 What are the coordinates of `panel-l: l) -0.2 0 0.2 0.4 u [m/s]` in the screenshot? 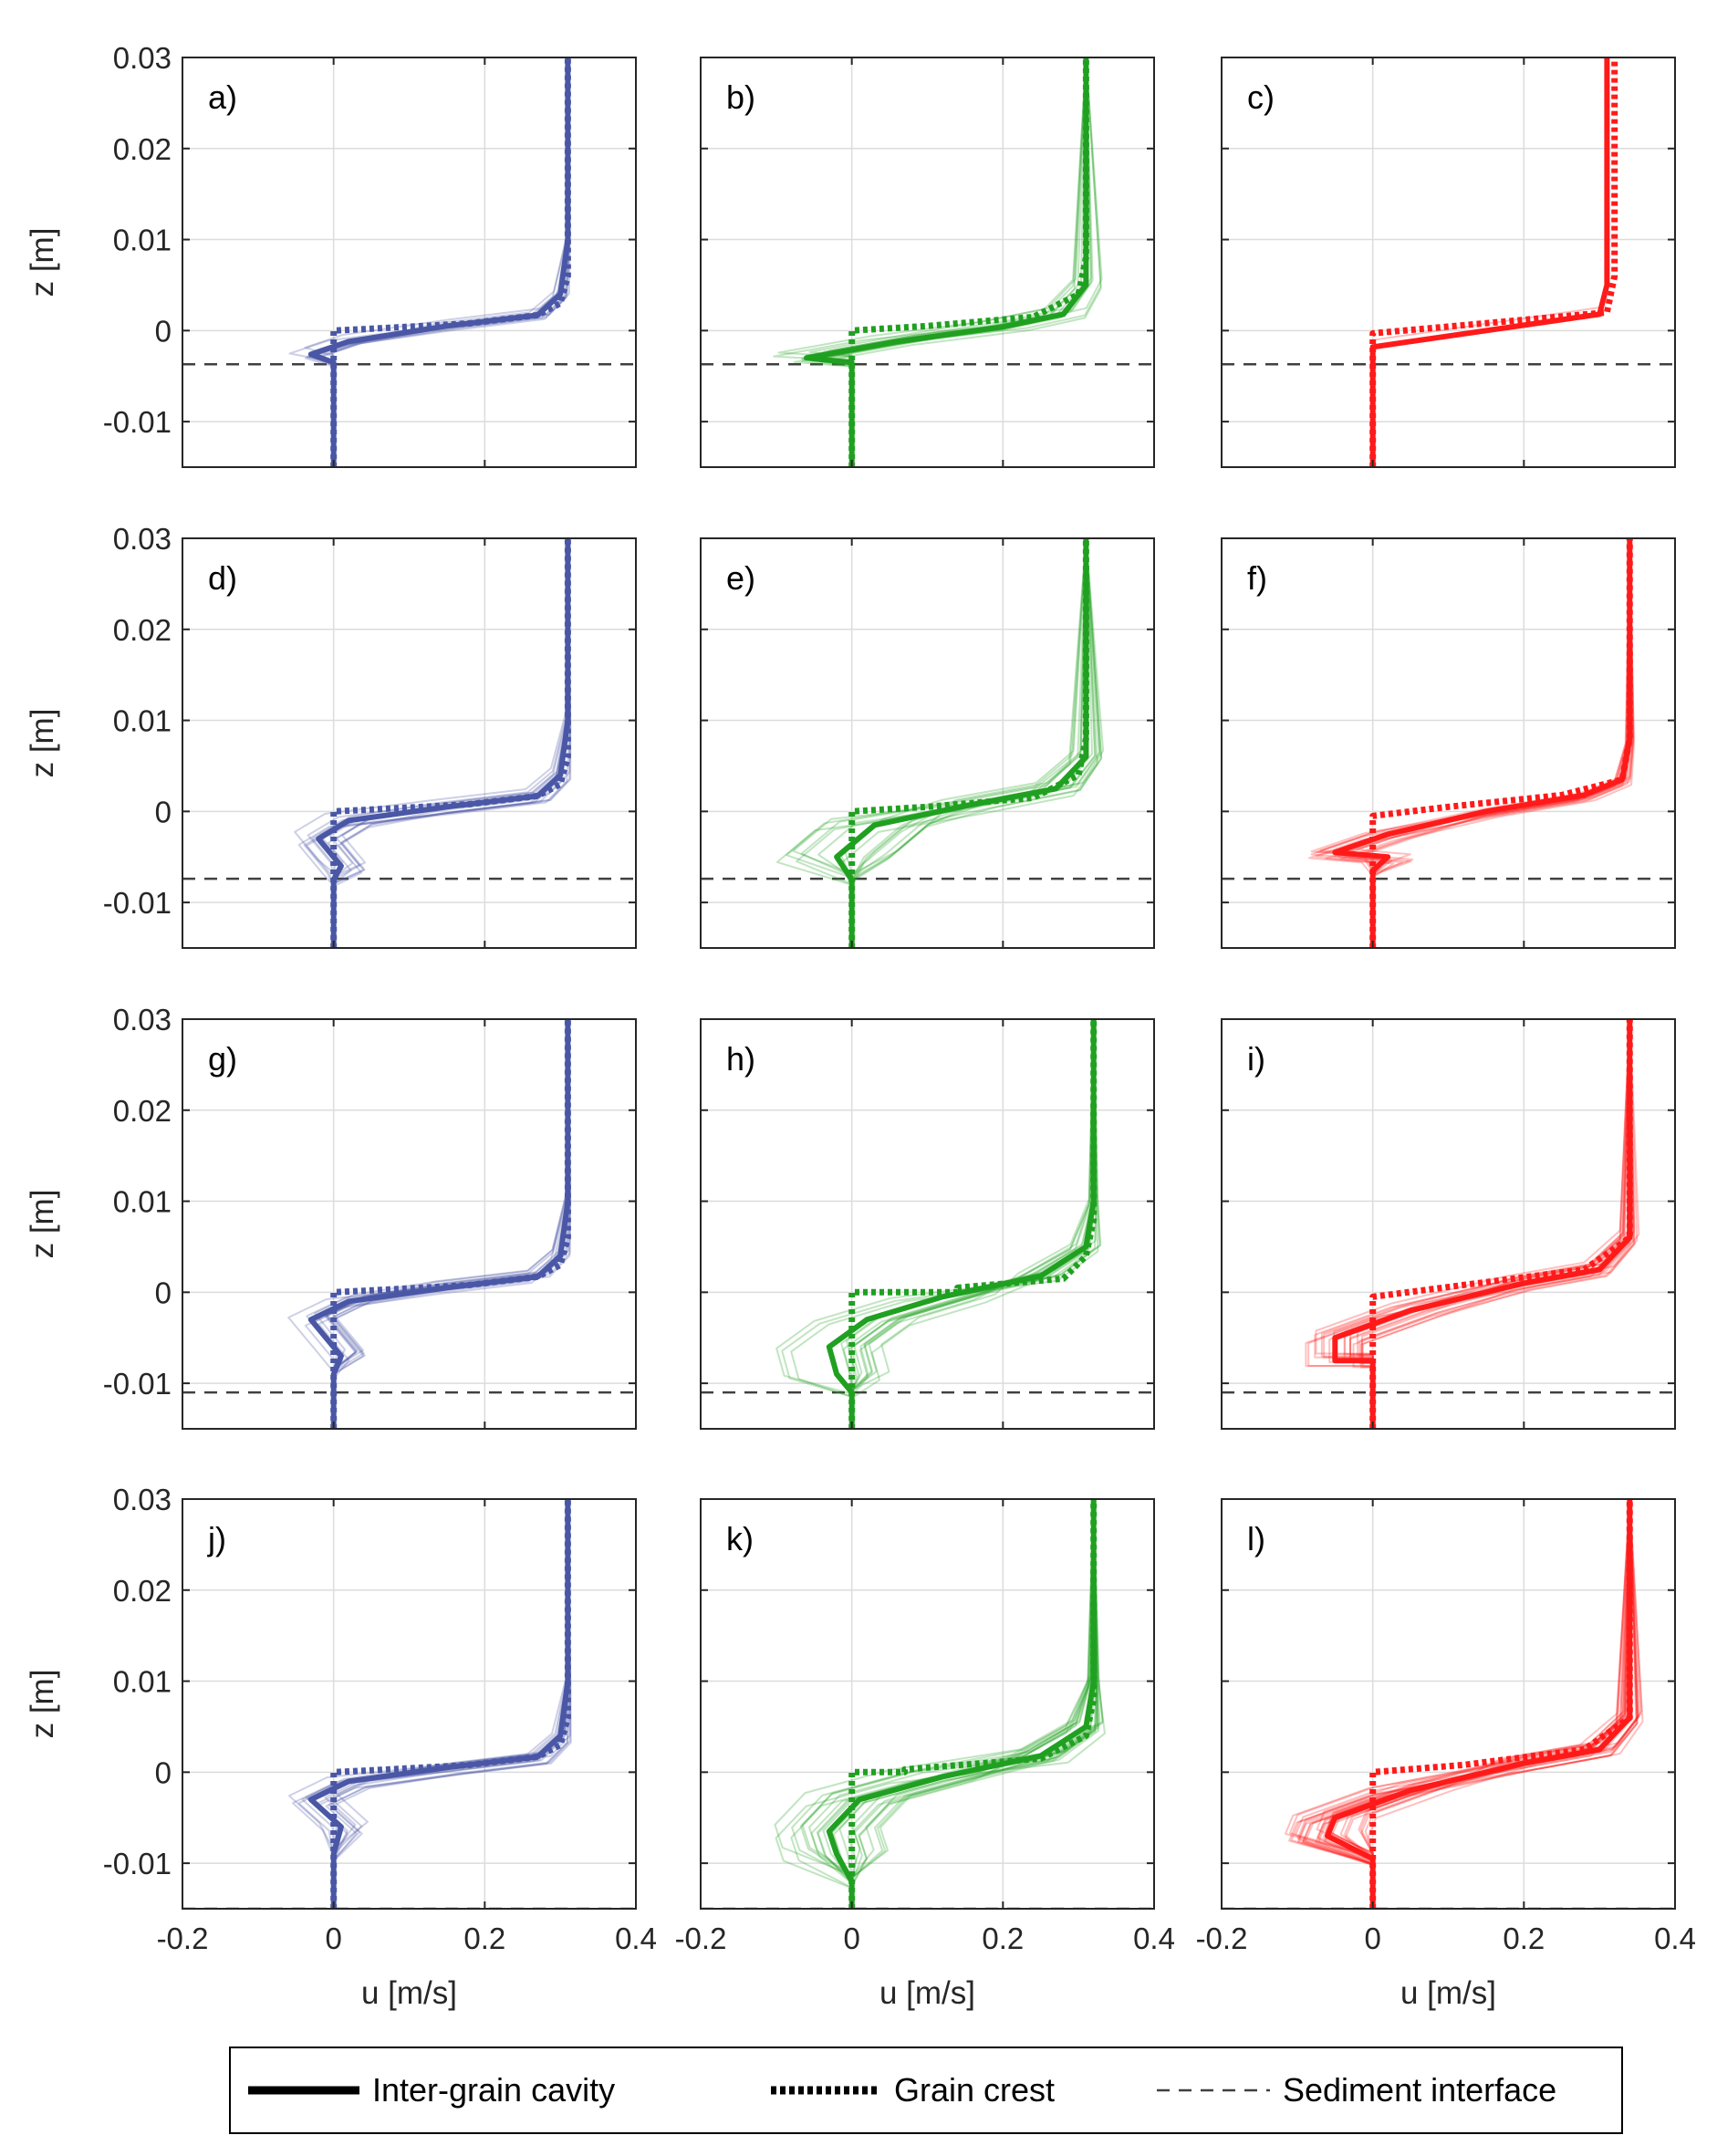 It's located at (1446, 1755).